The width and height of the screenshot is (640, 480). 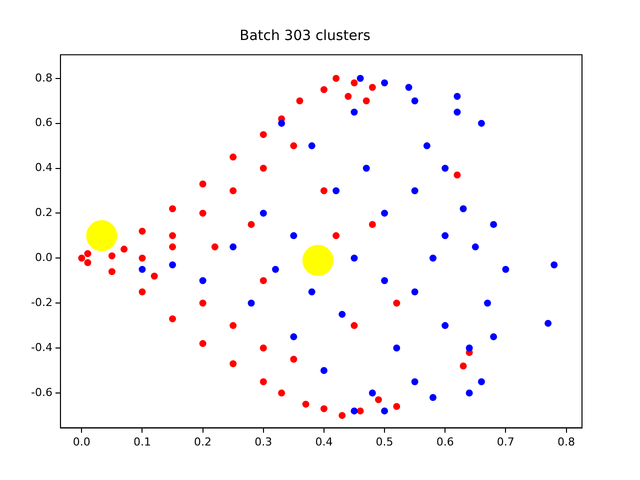 I want to click on y-tick-label: 0.8, so click(x=43, y=77).